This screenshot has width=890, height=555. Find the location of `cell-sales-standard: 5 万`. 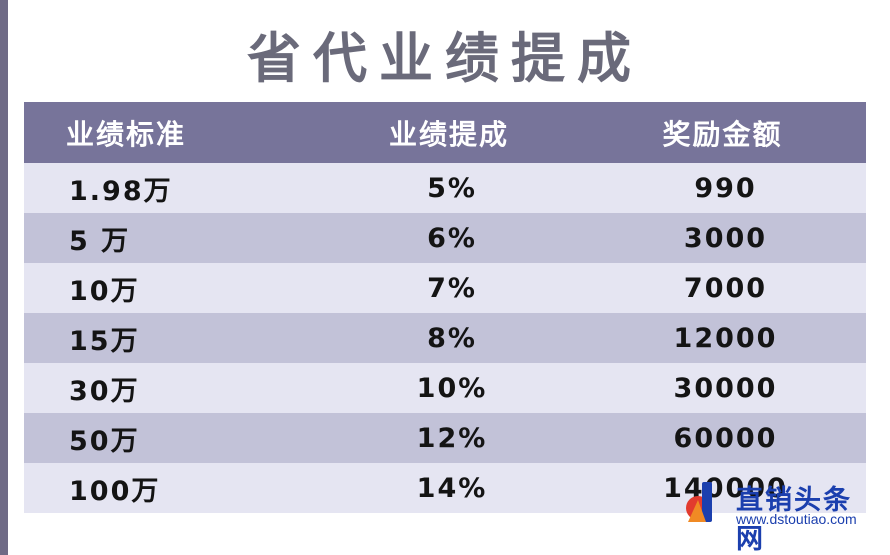

cell-sales-standard: 5 万 is located at coordinates (100, 241).